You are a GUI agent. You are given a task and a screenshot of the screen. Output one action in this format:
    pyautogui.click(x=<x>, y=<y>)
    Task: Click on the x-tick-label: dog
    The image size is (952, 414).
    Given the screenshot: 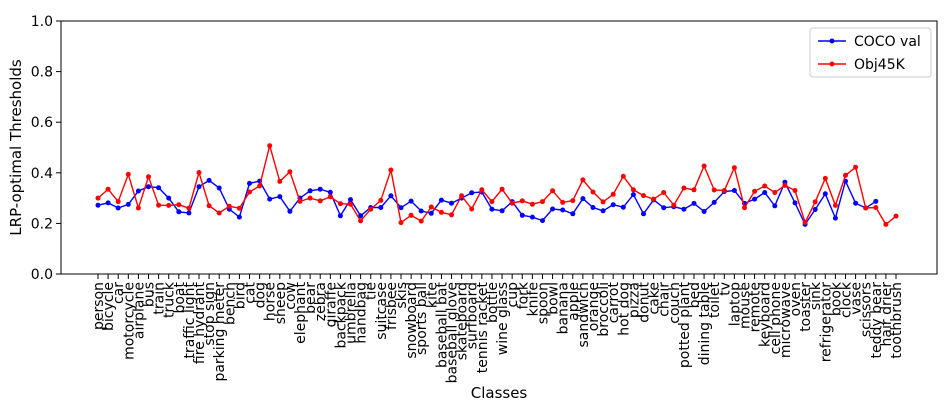 What is the action you would take?
    pyautogui.click(x=261, y=295)
    